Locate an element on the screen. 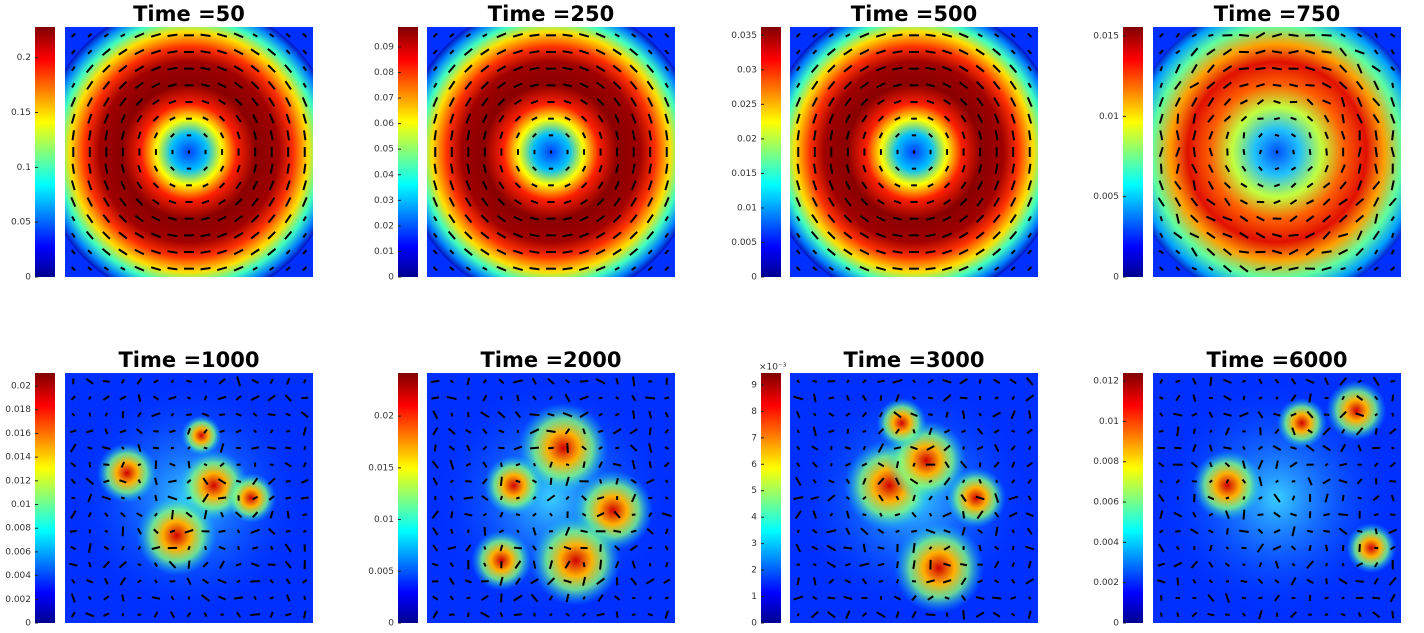 The width and height of the screenshot is (1424, 633). colorbar-tick-label: 0.006 is located at coordinates (1106, 503).